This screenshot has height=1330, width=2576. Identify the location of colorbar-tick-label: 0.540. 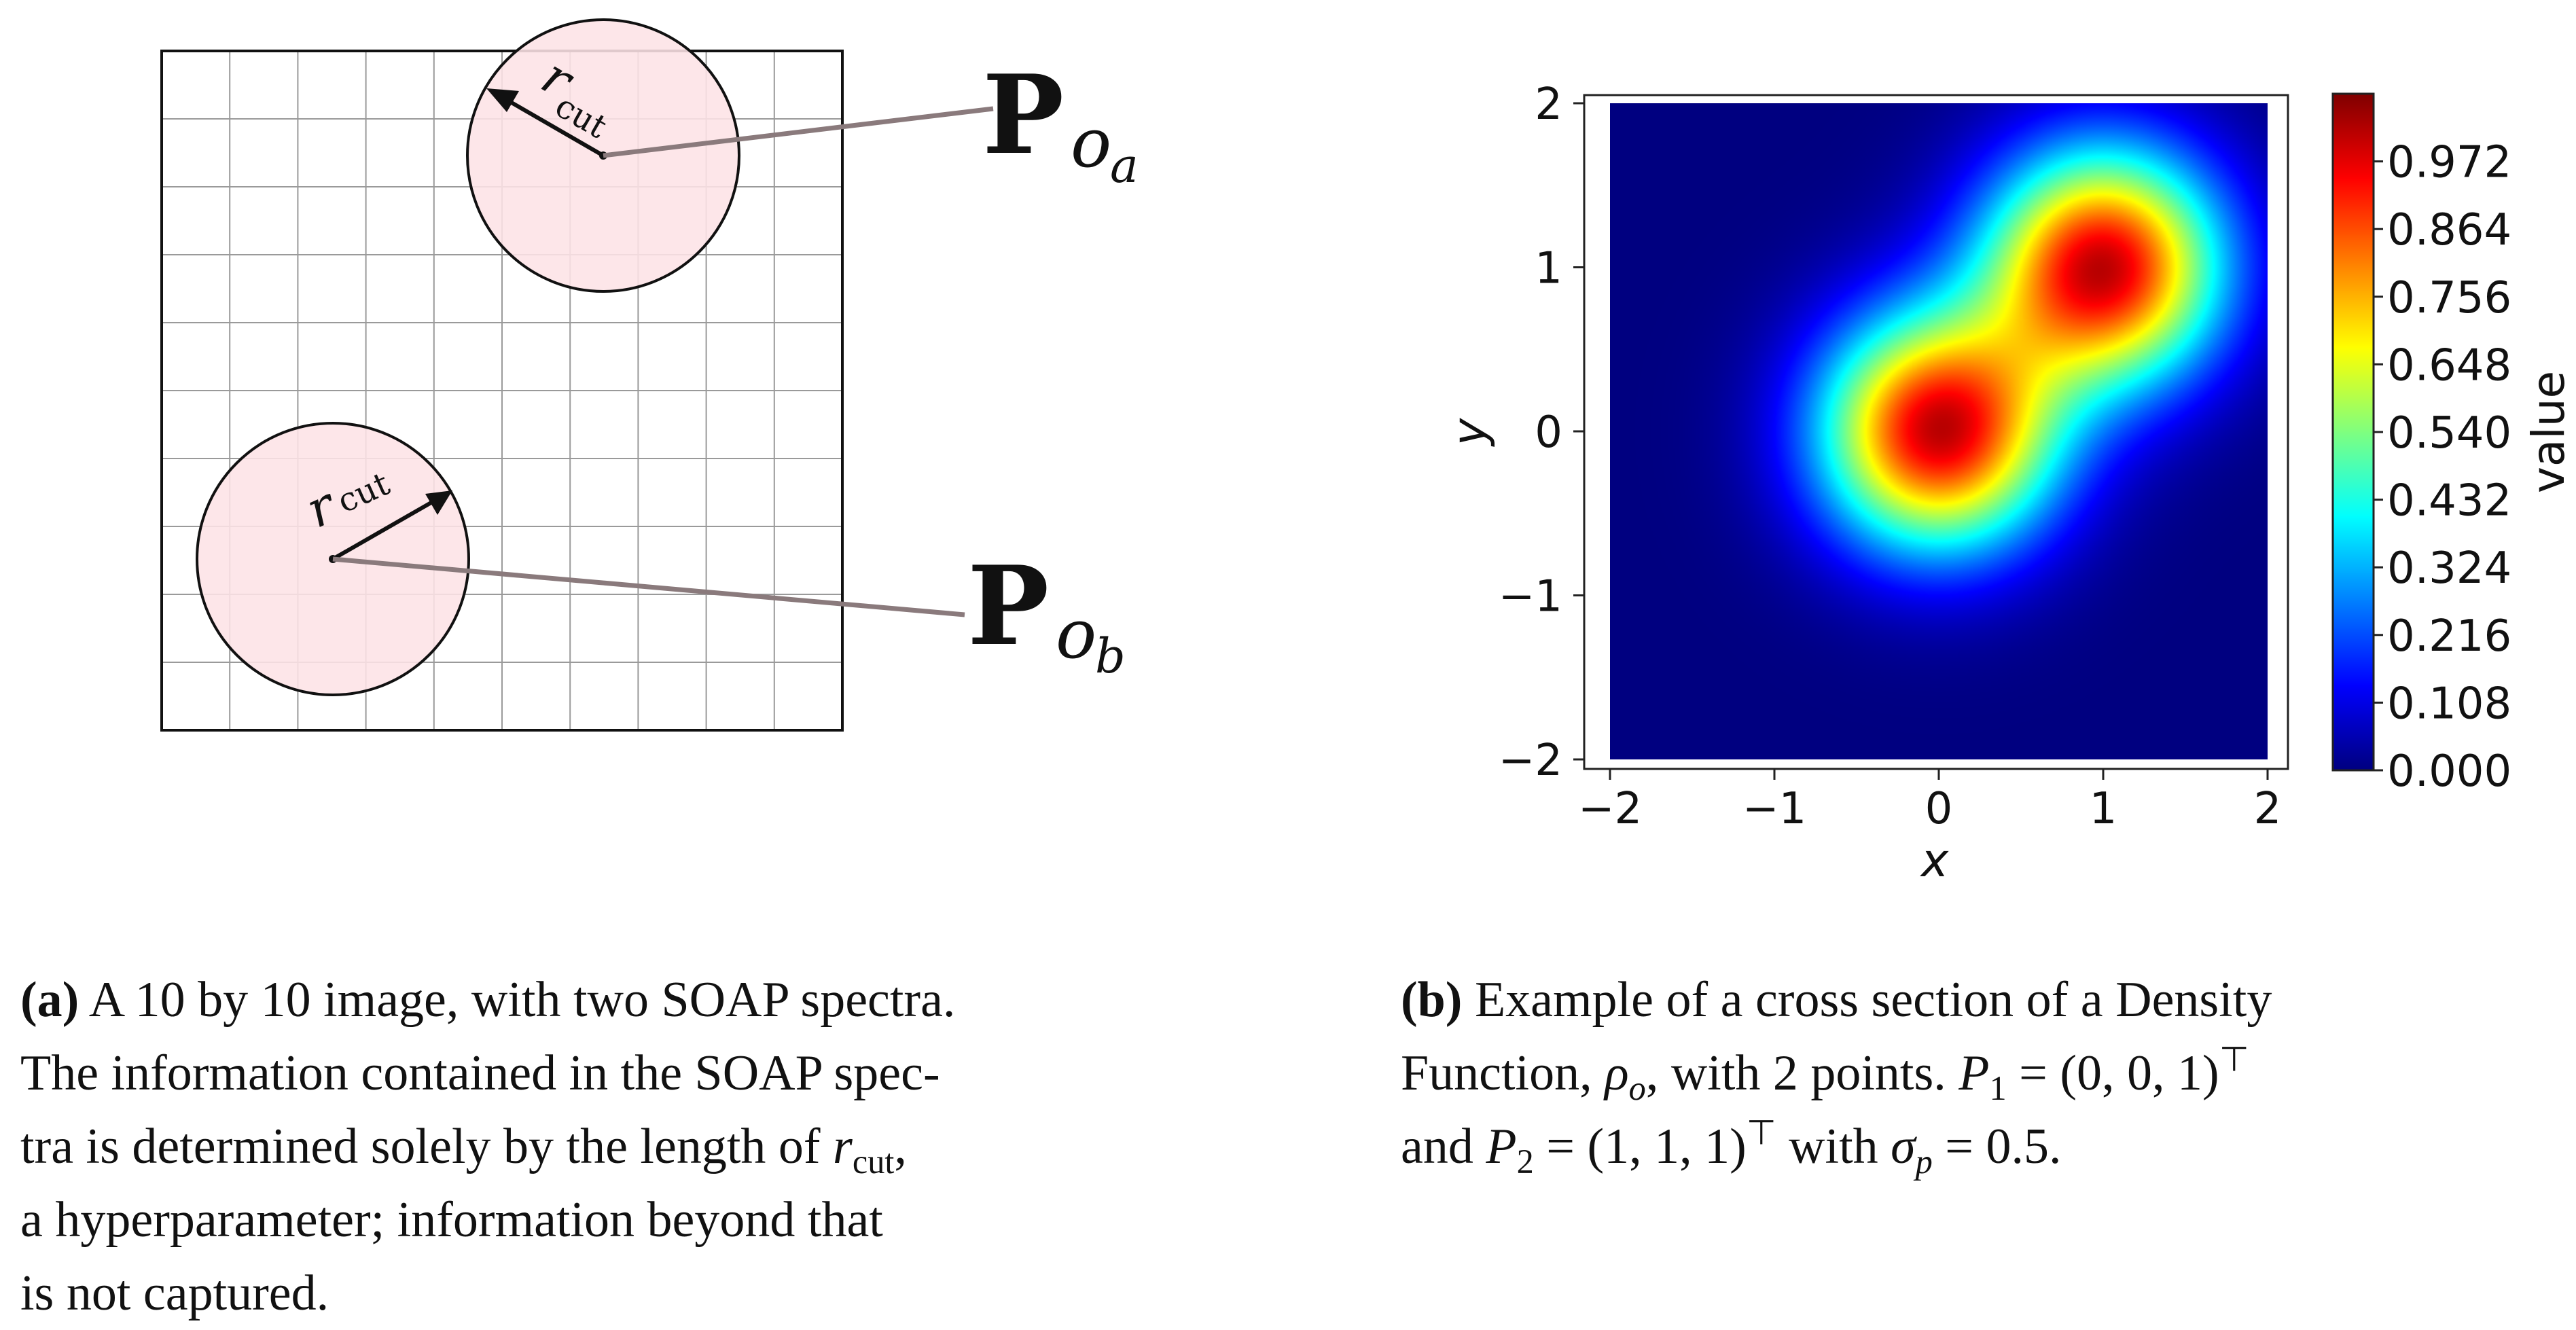
(2449, 434).